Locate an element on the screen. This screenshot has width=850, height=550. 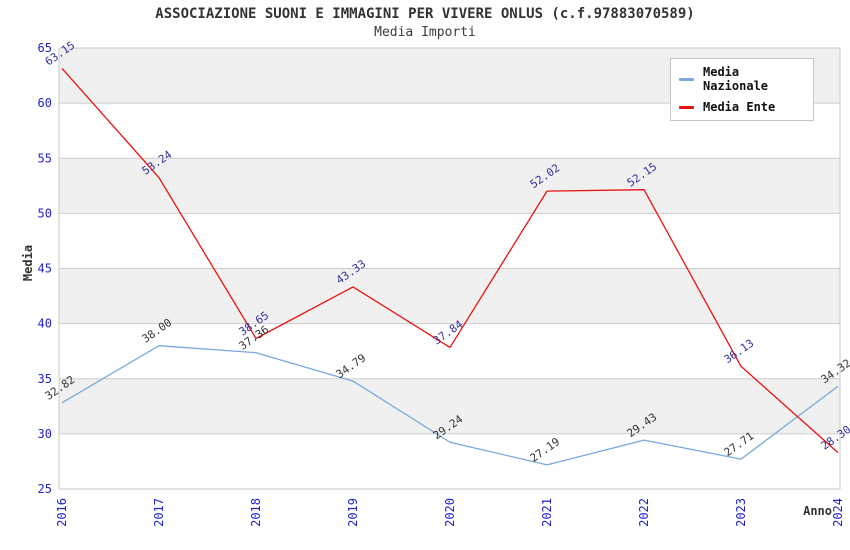
y-tick-label: 35 is located at coordinates (45, 379).